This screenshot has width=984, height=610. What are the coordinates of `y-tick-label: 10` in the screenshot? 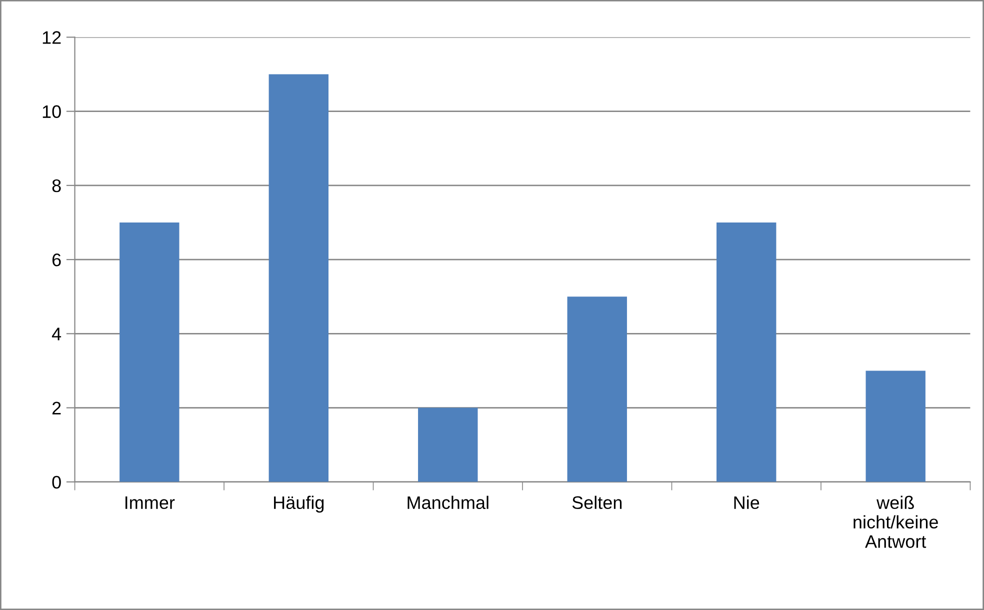 It's located at (51, 111).